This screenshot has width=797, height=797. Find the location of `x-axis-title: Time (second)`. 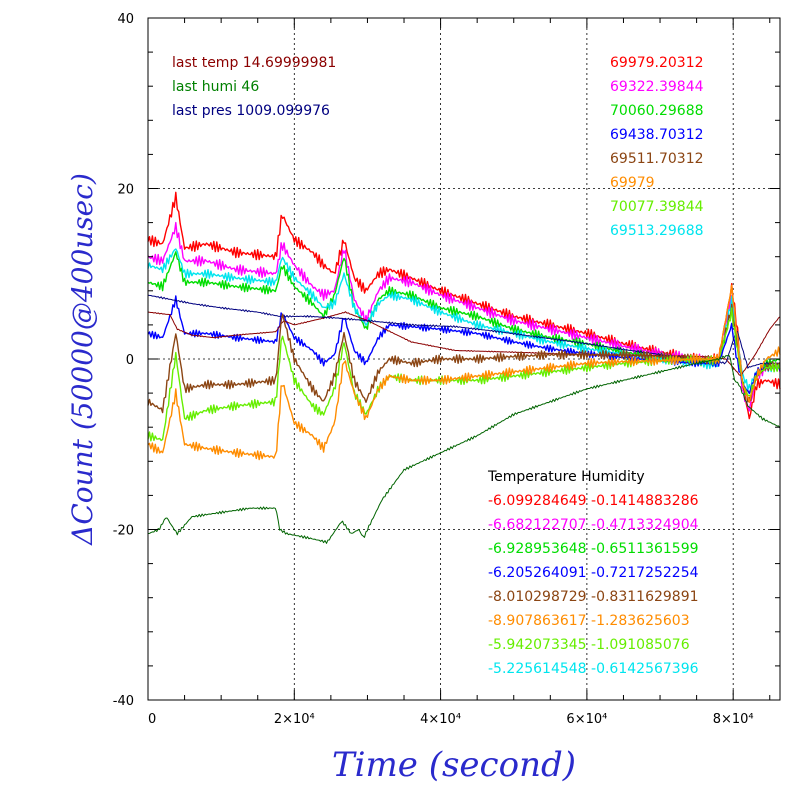

x-axis-title: Time (second) is located at coordinates (454, 765).